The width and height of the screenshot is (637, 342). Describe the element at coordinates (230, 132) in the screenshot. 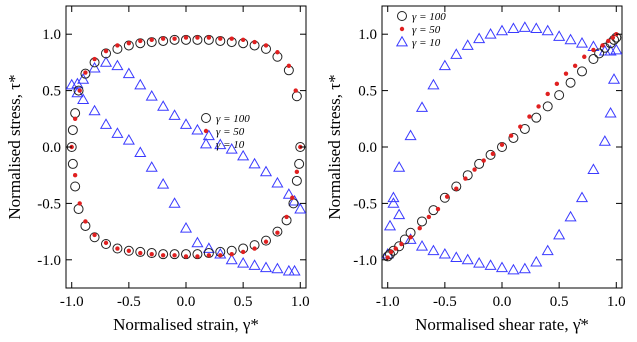

I see `left-legend-label-1: γ = 50` at that location.